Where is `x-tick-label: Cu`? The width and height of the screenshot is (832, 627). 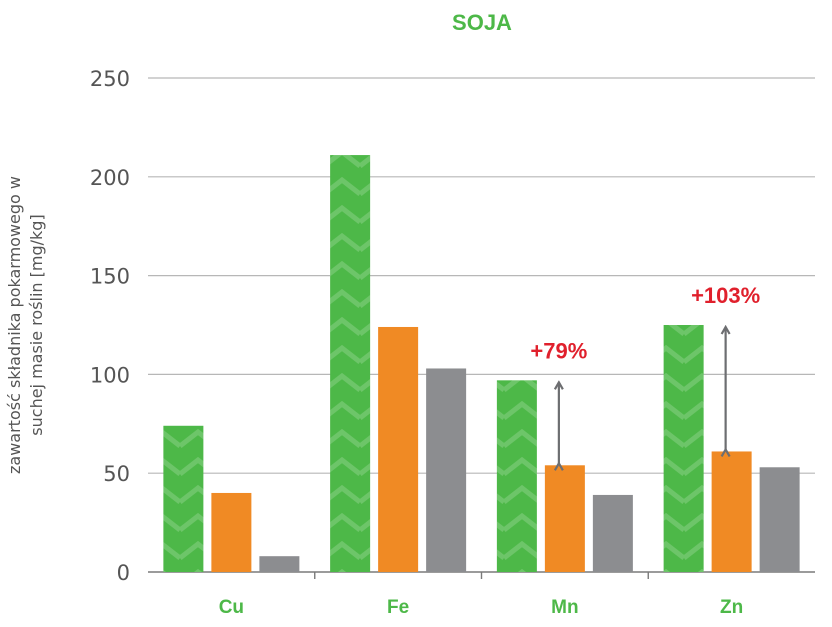
x-tick-label: Cu is located at coordinates (231, 607).